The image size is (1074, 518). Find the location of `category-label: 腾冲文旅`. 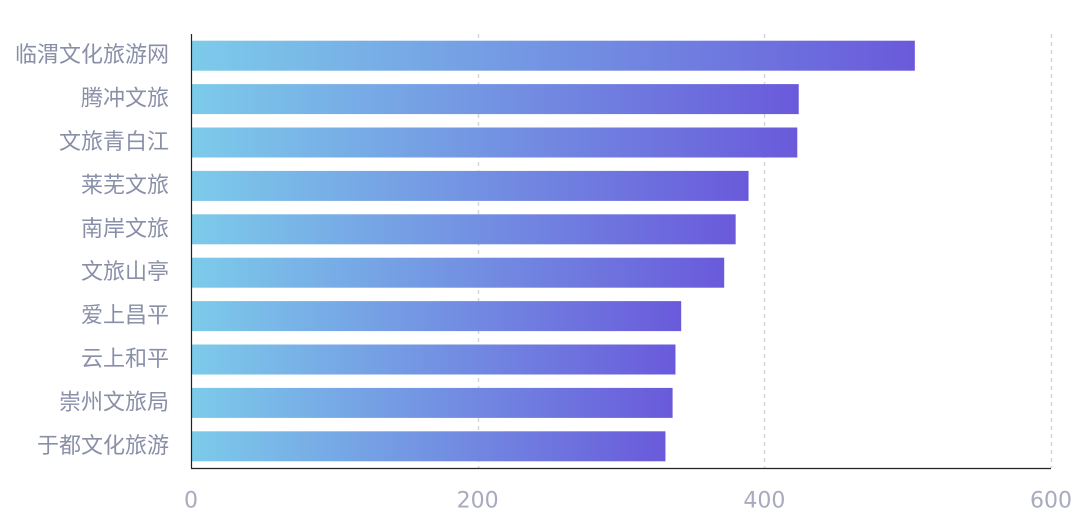

category-label: 腾冲文旅 is located at coordinates (125, 99).